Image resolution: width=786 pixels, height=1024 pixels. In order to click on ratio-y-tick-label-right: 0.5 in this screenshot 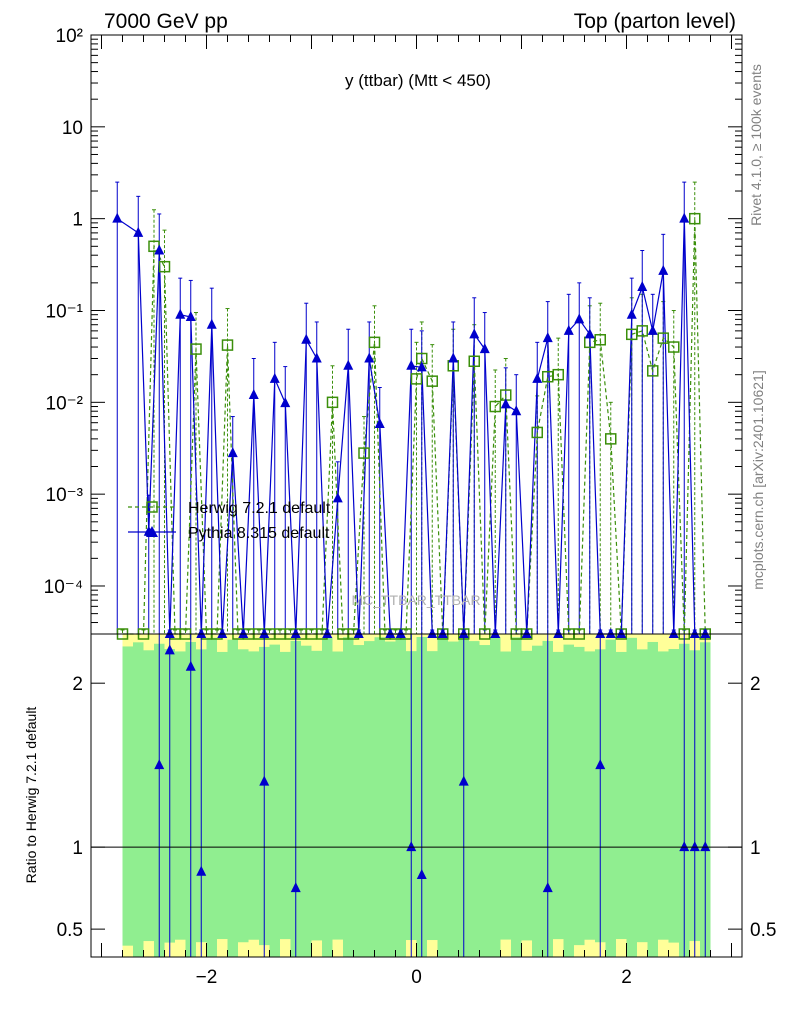, I will do `click(763, 930)`.